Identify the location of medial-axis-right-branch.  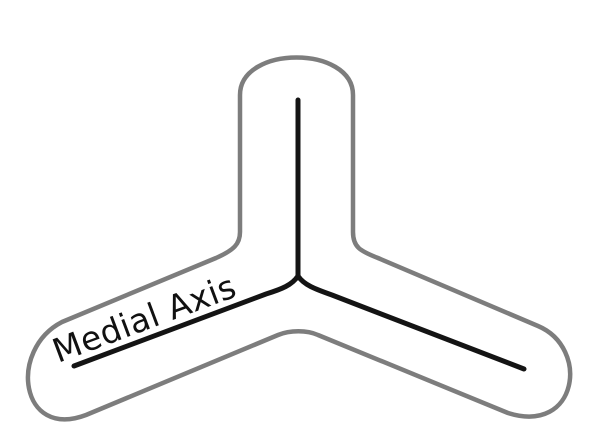
(411, 322).